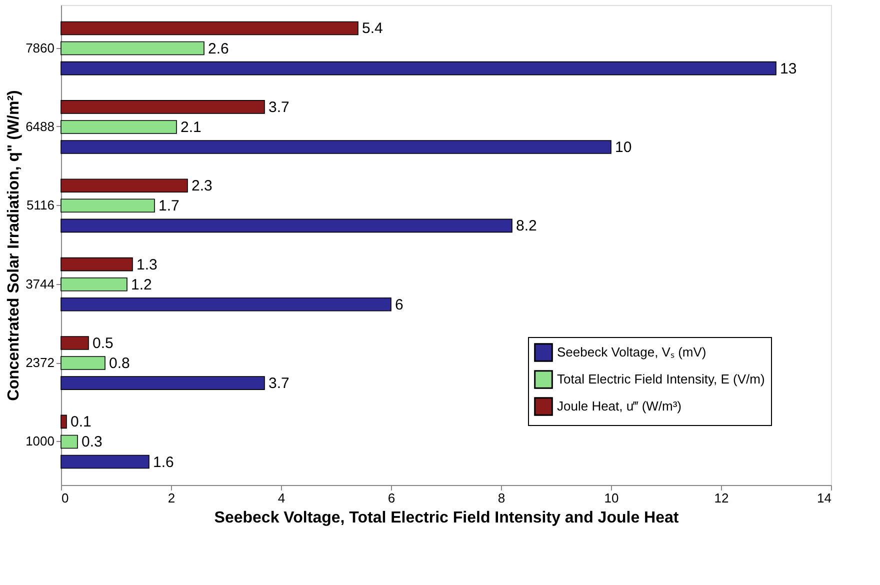 The width and height of the screenshot is (880, 585). I want to click on legend-label: Seebeck Voltage, Vₛ (mV), so click(631, 352).